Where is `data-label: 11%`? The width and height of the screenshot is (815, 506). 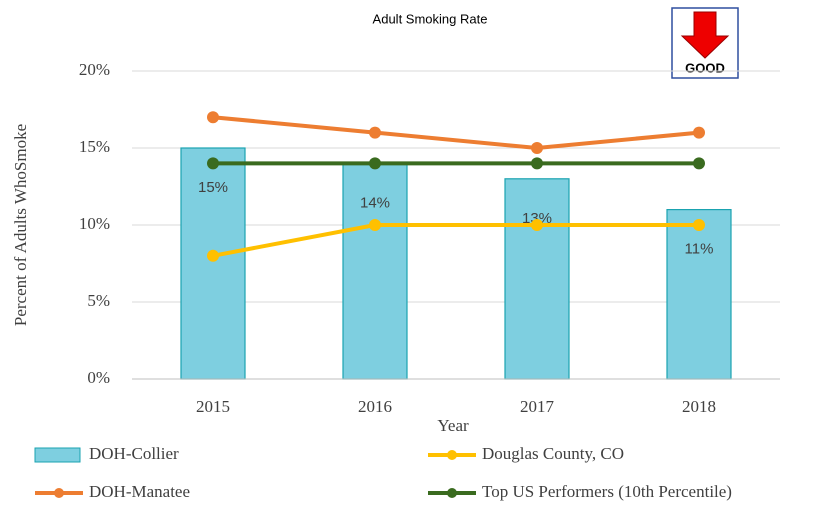
data-label: 11% is located at coordinates (699, 249).